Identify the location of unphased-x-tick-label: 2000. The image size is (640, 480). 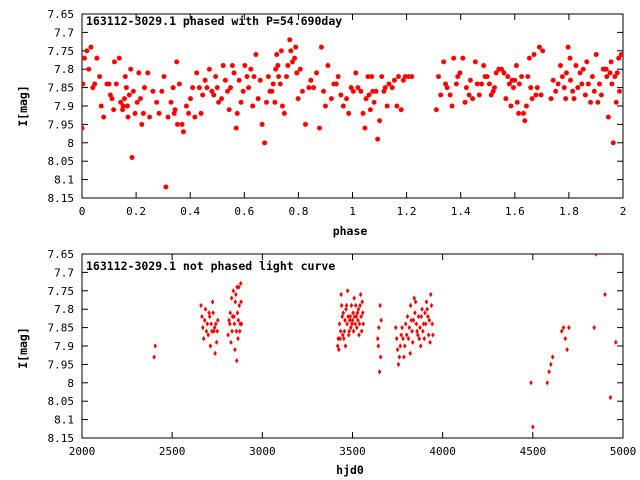
(82, 451).